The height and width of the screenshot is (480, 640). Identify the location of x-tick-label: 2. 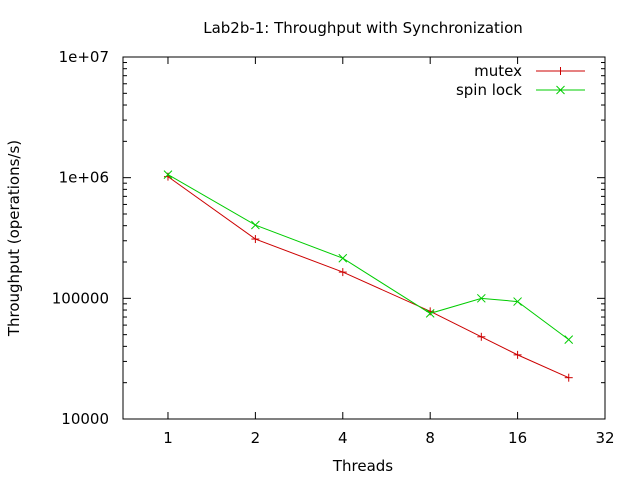
(256, 438).